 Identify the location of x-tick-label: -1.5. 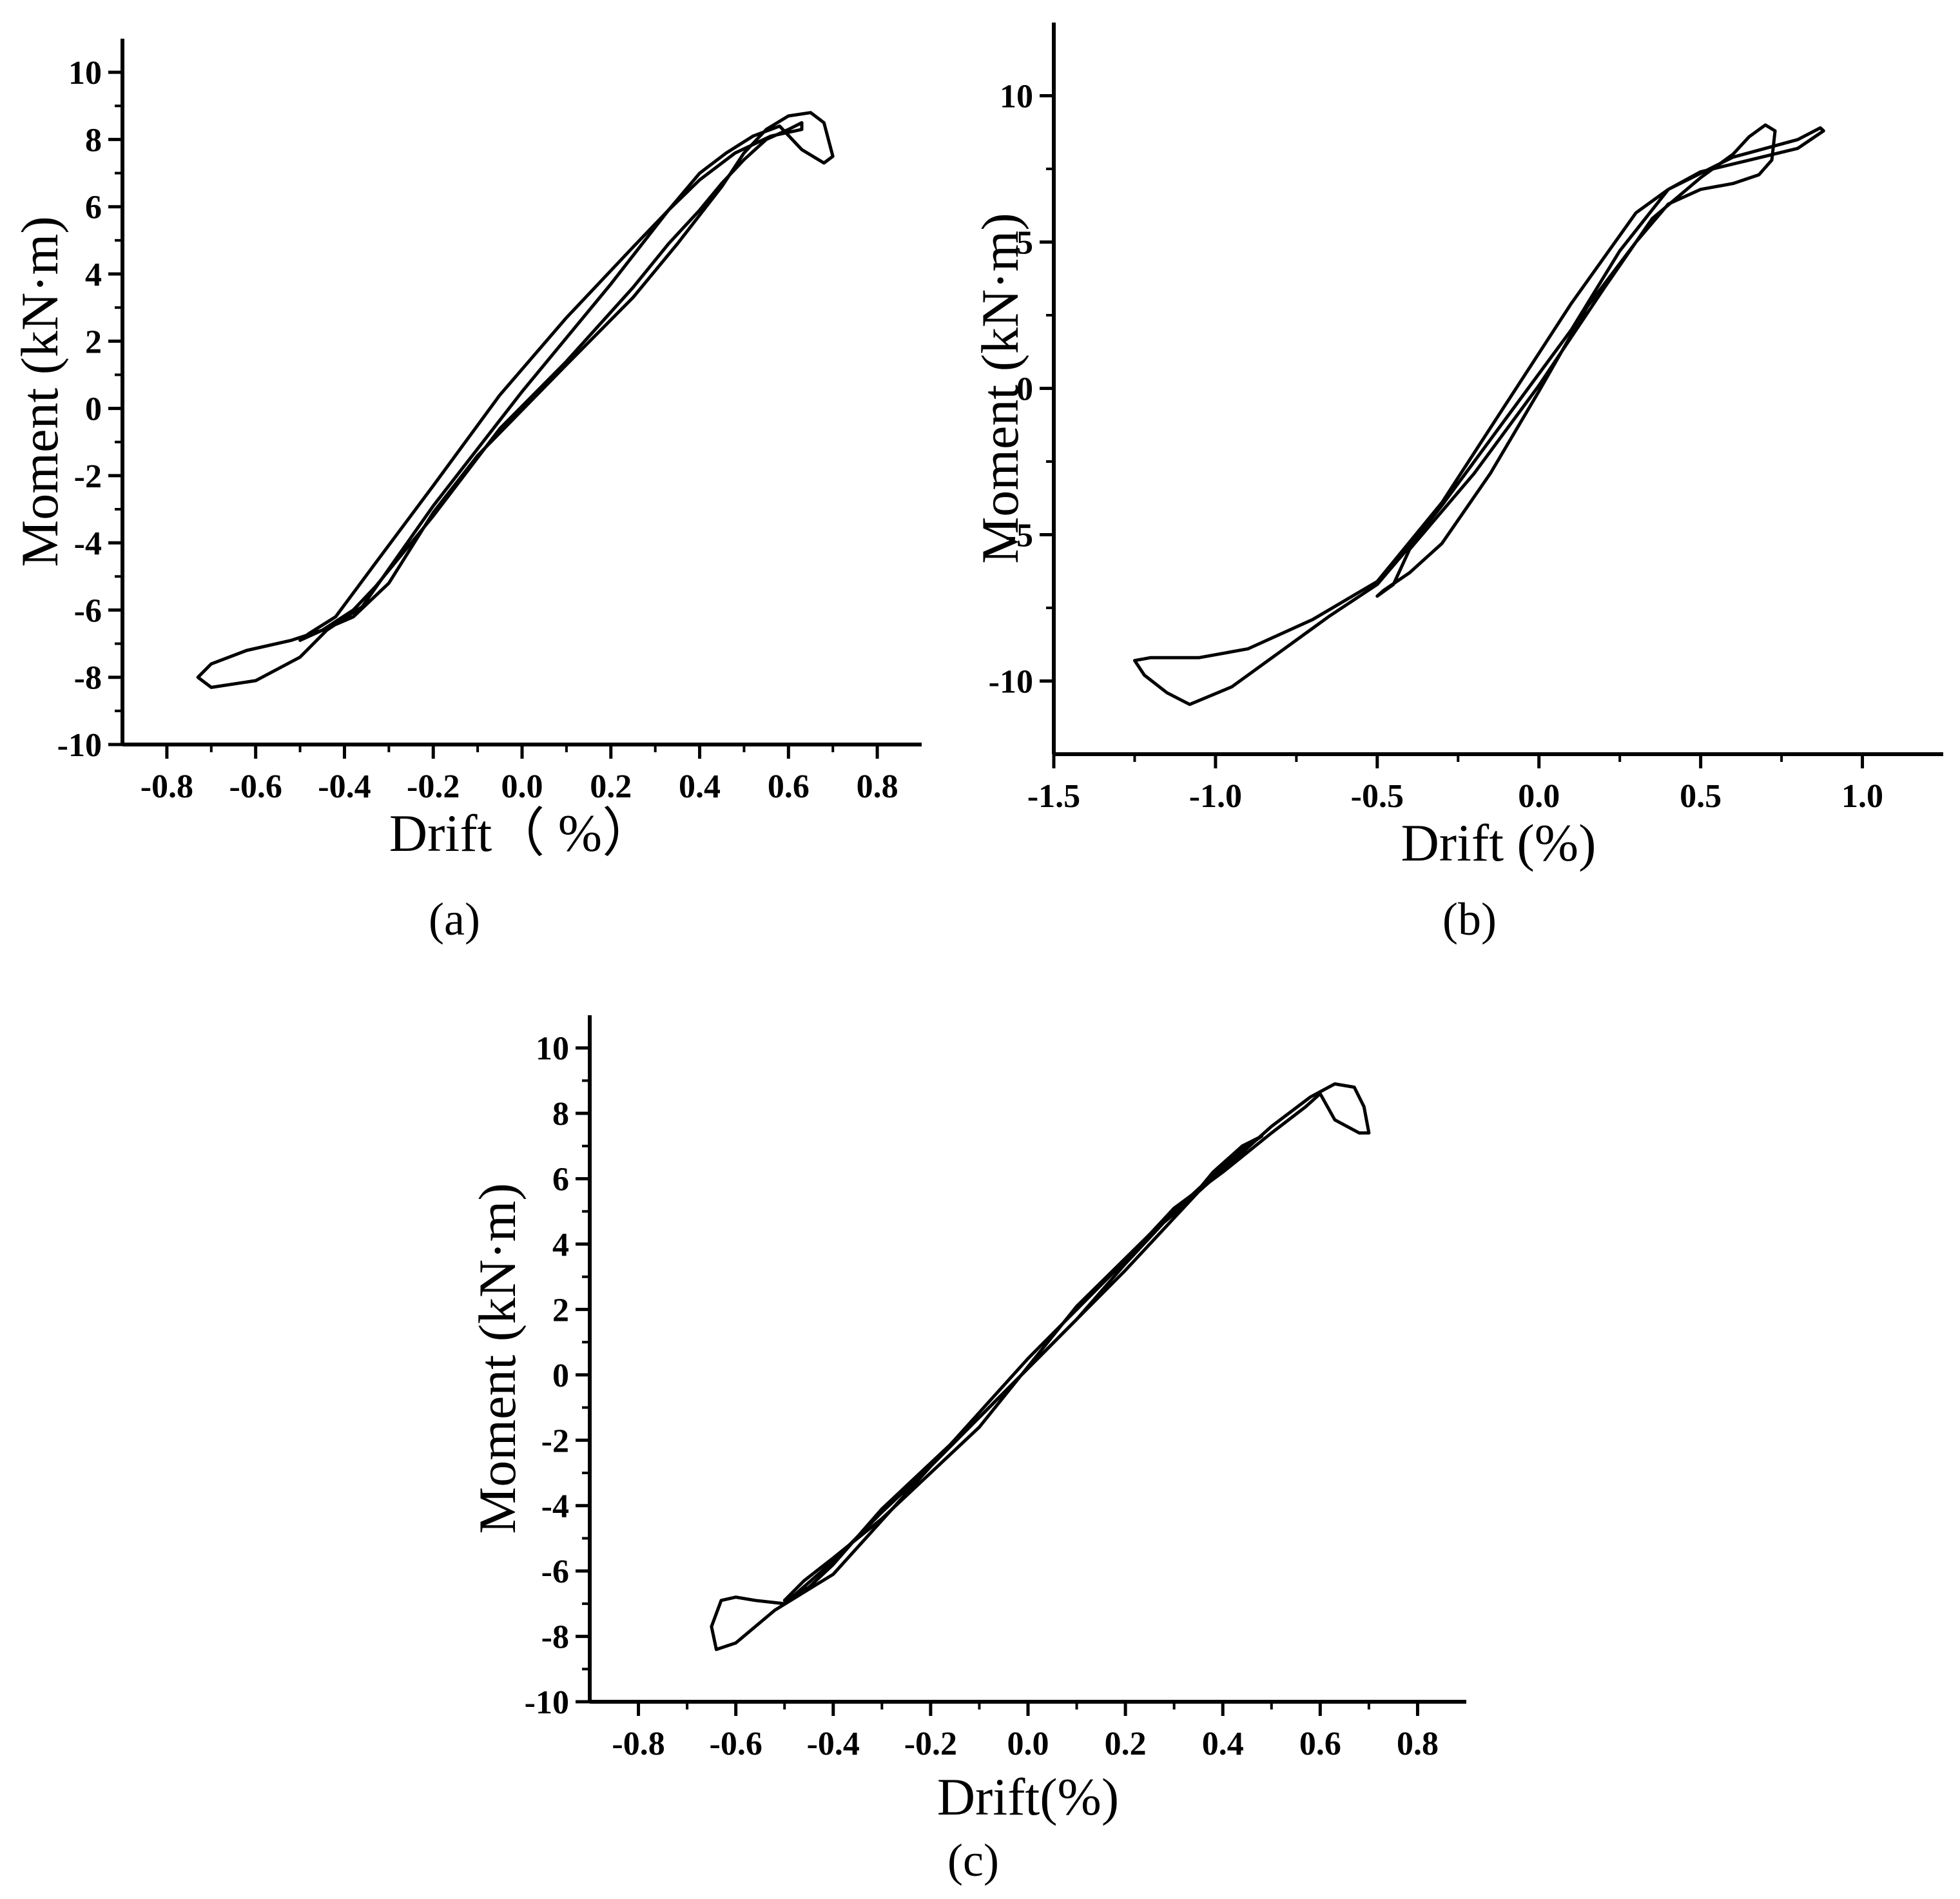
(1053, 796).